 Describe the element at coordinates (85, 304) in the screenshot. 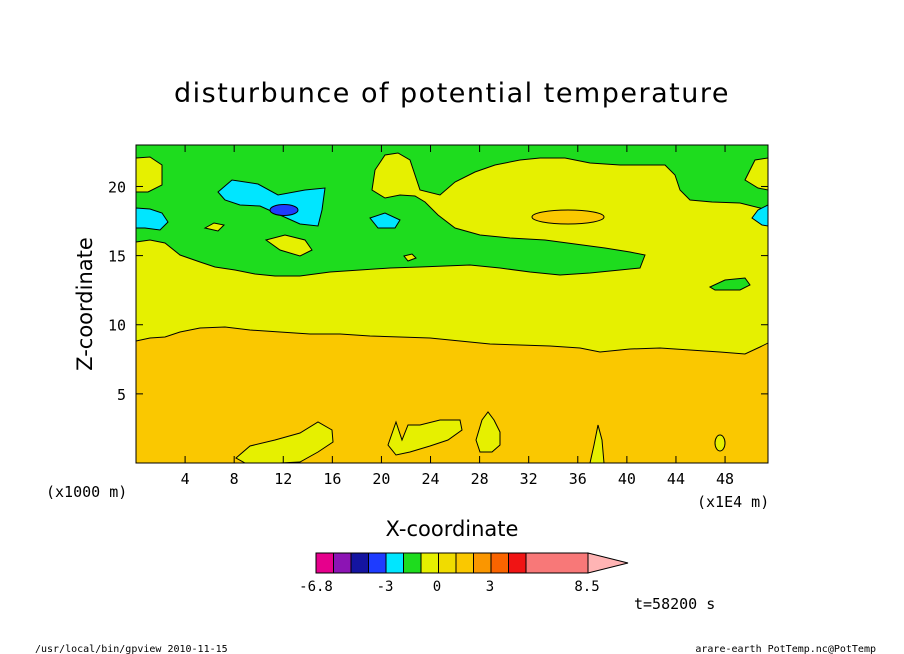

I see `y-axis-label: Z-coordinate` at that location.